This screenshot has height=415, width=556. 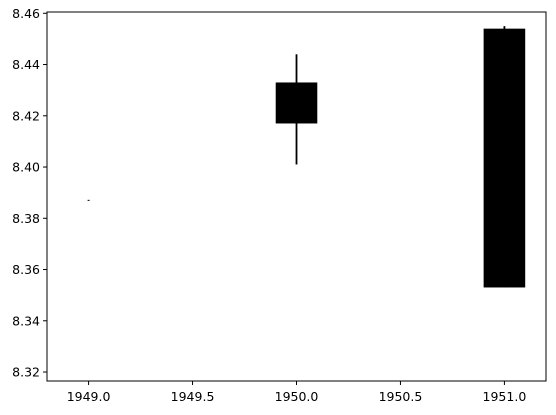 What do you see at coordinates (26, 269) in the screenshot?
I see `y-tick-label: 8.36` at bounding box center [26, 269].